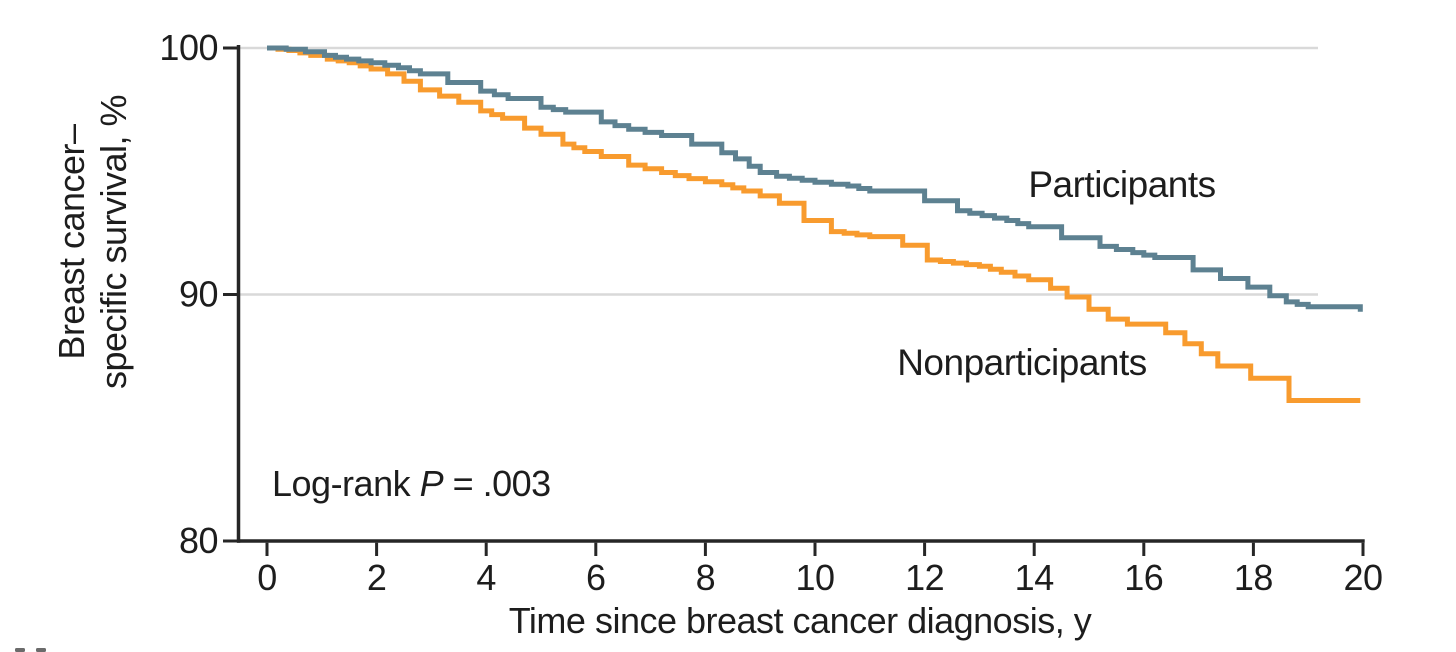  I want to click on x-tick-label: 16, so click(1143, 577).